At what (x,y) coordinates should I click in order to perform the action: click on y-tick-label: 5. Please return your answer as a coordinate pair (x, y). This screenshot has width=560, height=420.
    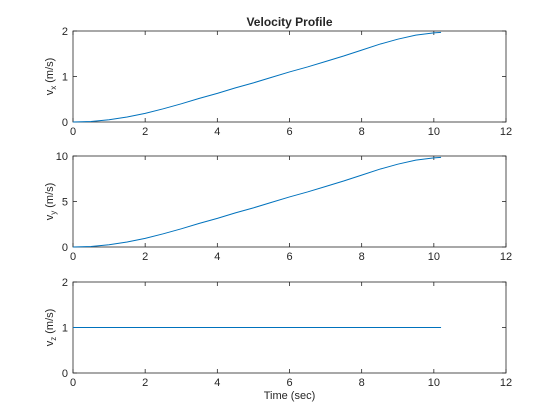
    Looking at the image, I should click on (65, 203).